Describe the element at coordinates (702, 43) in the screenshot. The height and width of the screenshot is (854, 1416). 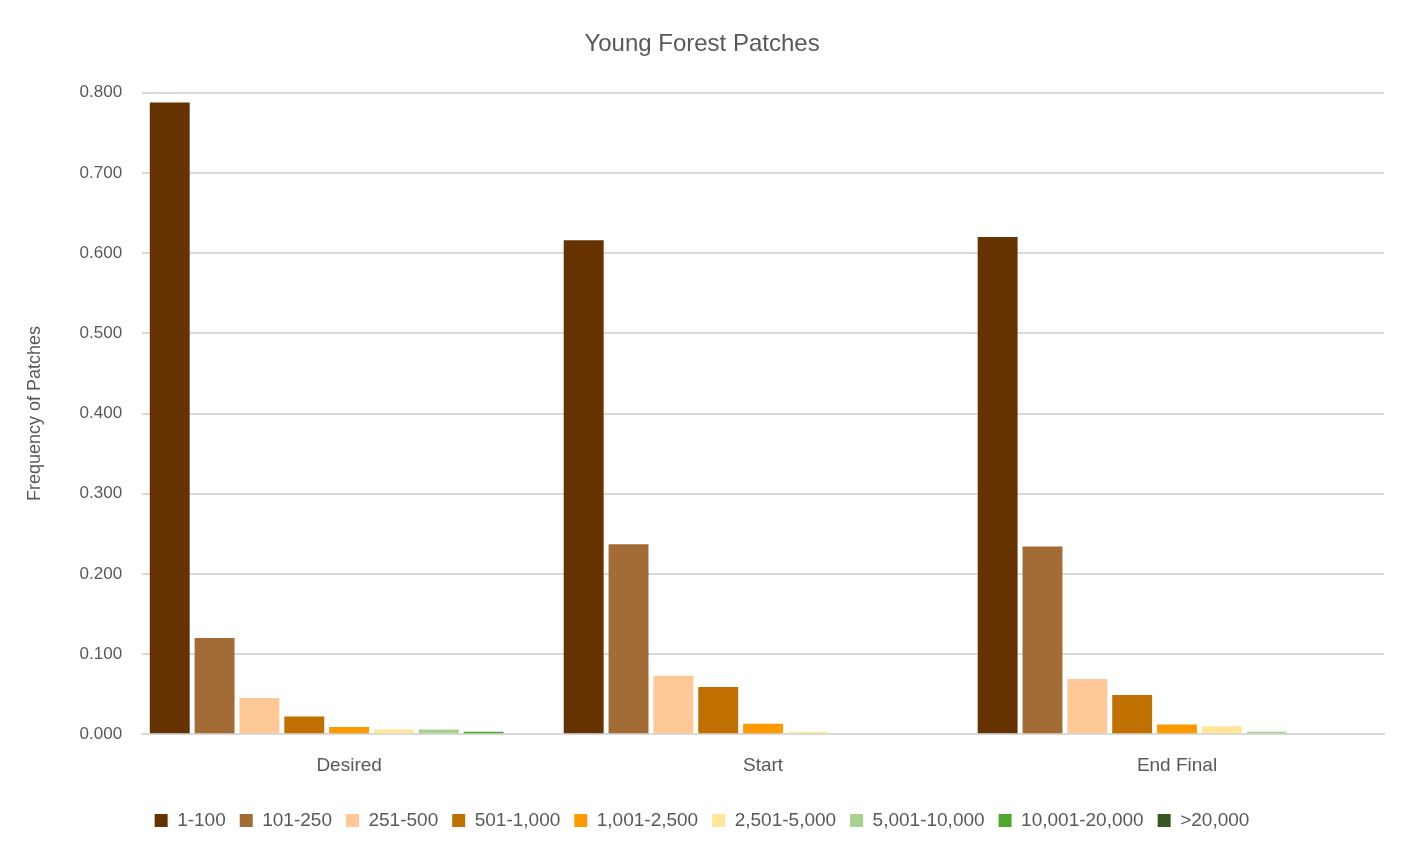
I see `chart-title: Young Forest Patches` at that location.